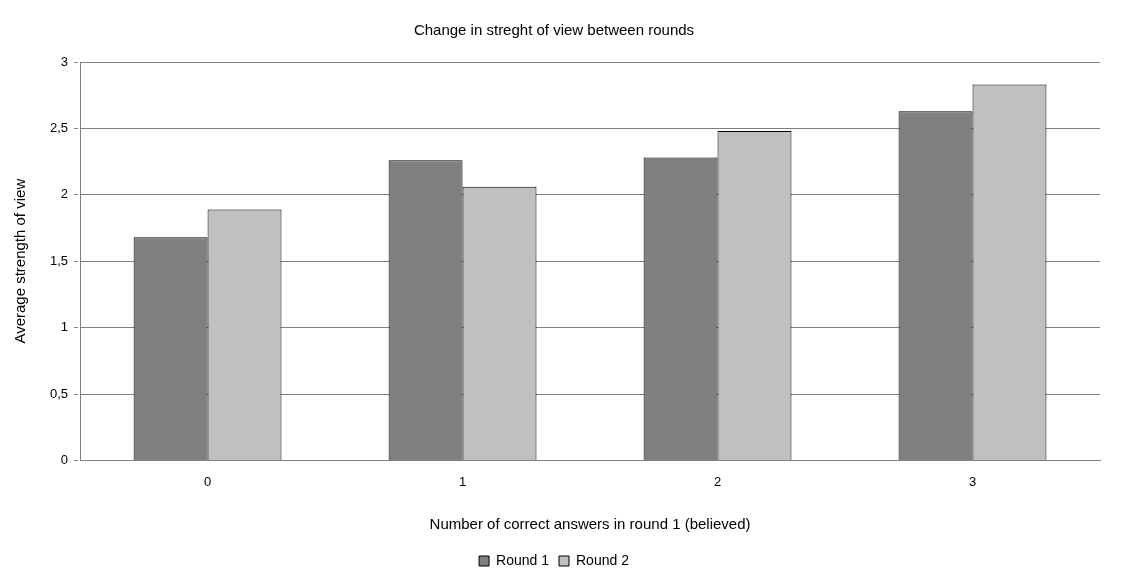  Describe the element at coordinates (207, 481) in the screenshot. I see `x-tick-label: 0` at that location.